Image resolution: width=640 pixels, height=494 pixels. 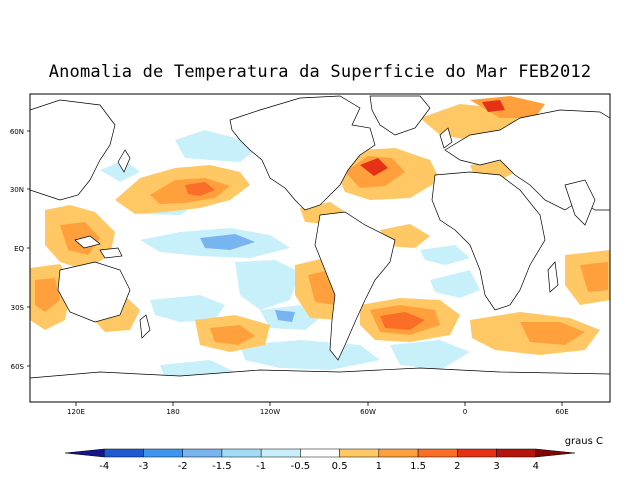 What do you see at coordinates (418, 466) in the screenshot?
I see `colorbar-label: 1.5` at bounding box center [418, 466].